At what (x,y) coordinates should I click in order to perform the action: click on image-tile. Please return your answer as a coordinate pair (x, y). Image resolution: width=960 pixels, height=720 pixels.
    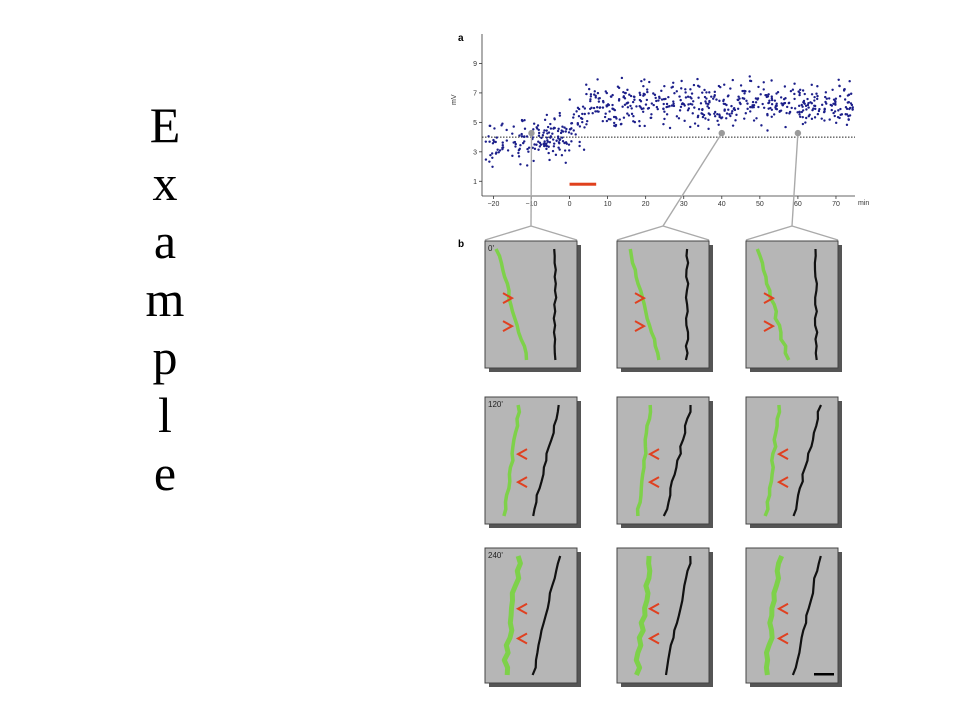
    Looking at the image, I should click on (531, 615).